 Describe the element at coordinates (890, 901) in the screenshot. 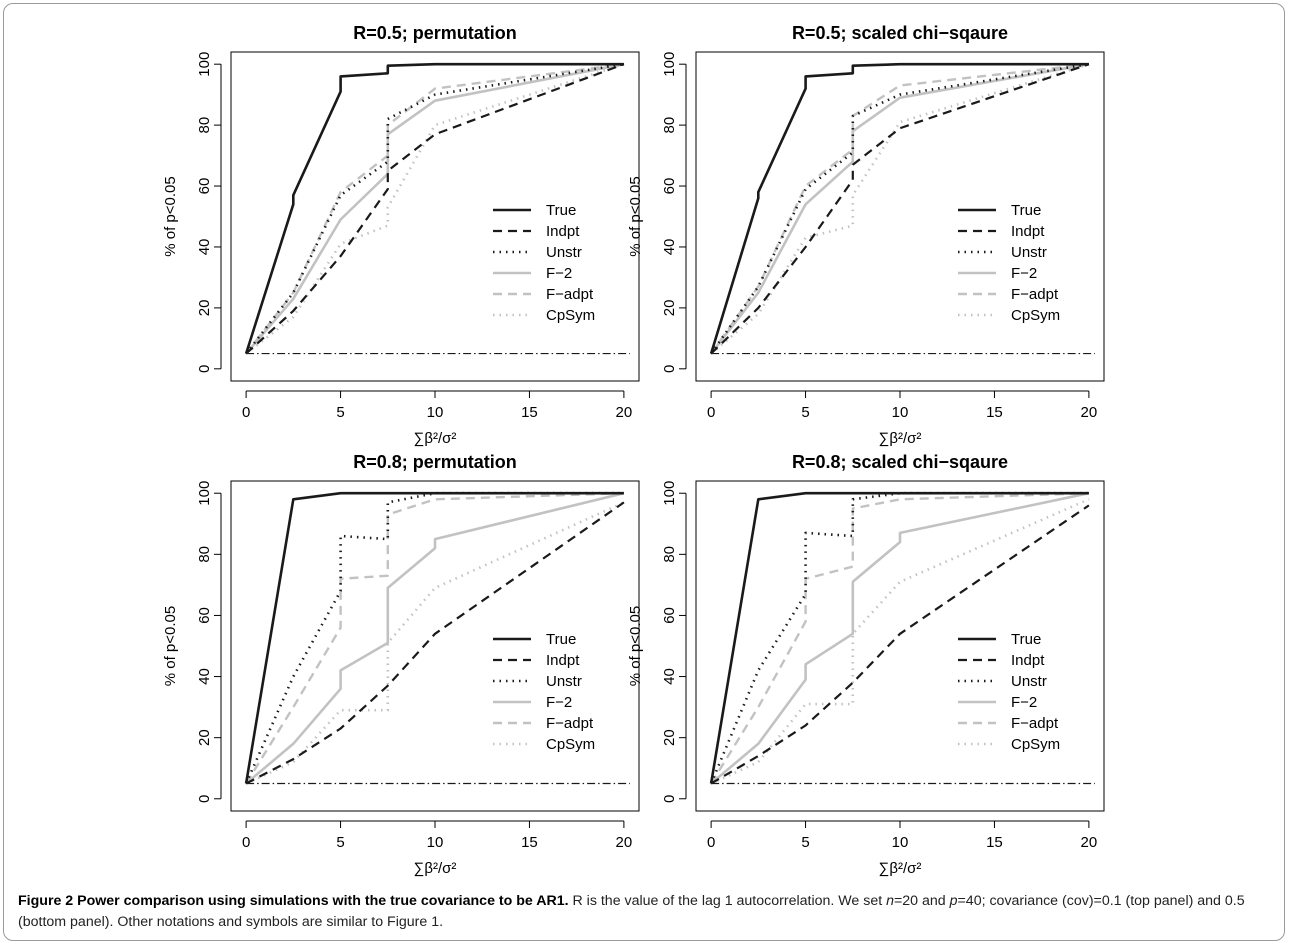

I see `caption-n-symbol: n` at that location.